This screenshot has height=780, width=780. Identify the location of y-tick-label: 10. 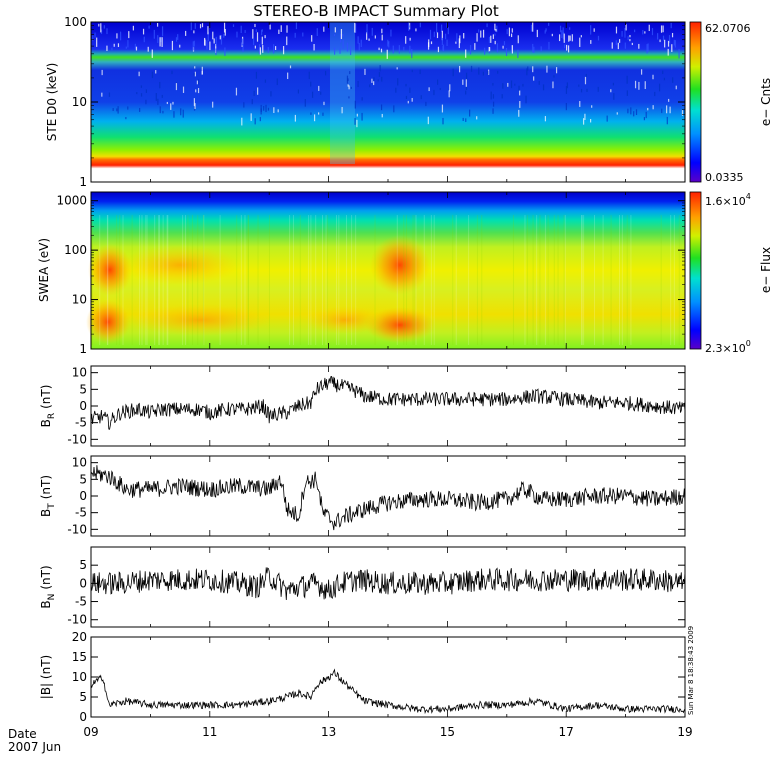
(79, 677).